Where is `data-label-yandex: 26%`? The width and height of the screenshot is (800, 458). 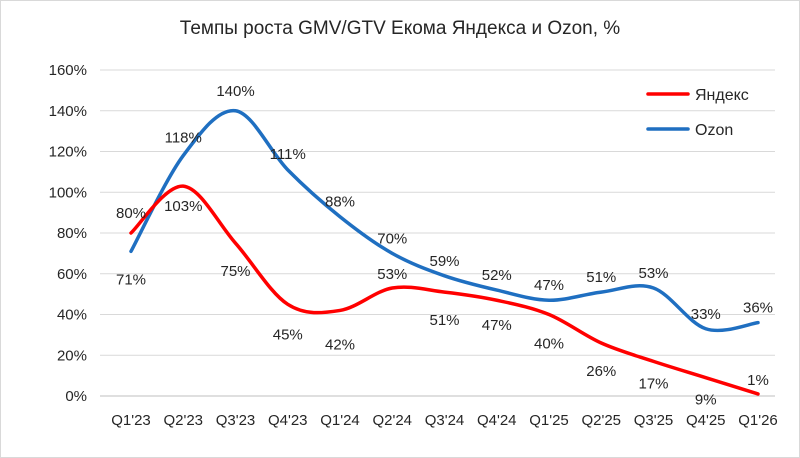
data-label-yandex: 26% is located at coordinates (601, 371).